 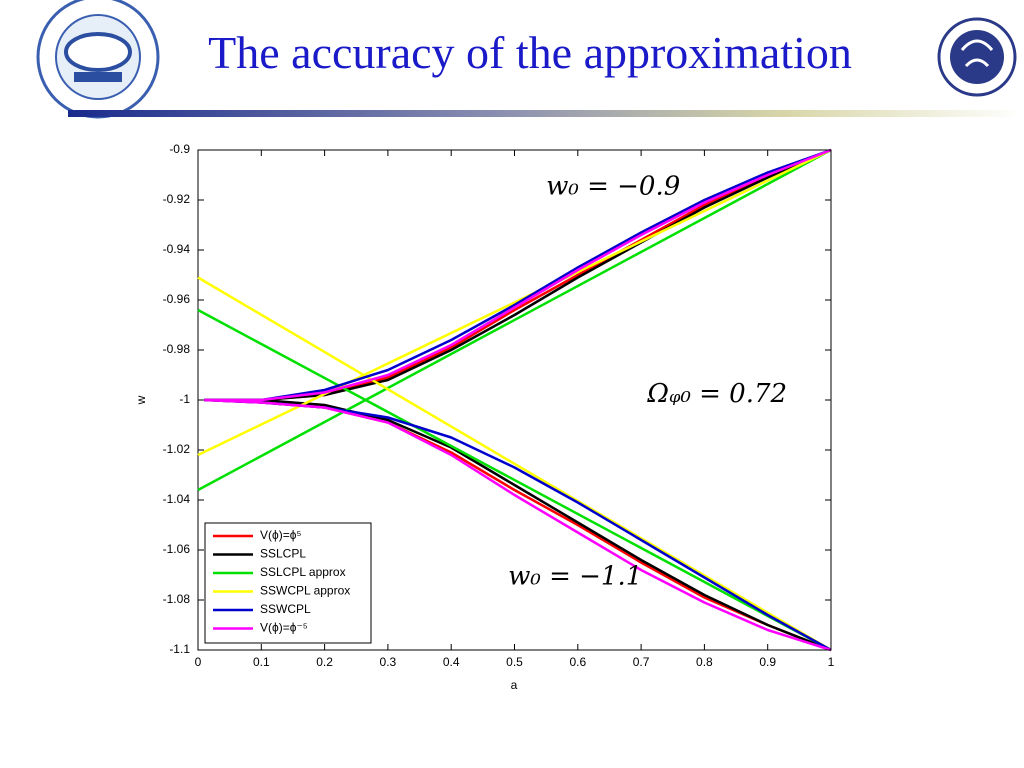 I want to click on annotation: w₀ = −1.1, so click(x=575, y=577).